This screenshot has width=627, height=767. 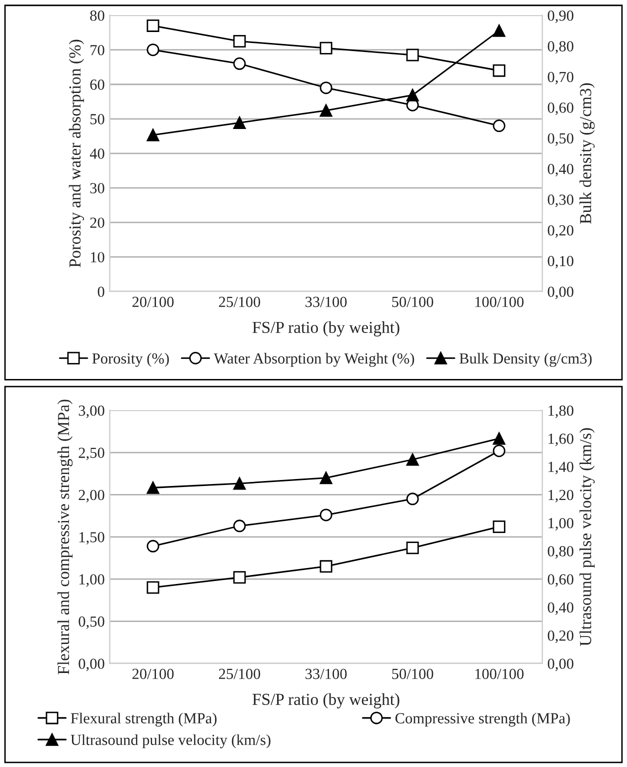 I want to click on legend-label: Ultrasound pulse velocity (km/s), so click(x=170, y=741).